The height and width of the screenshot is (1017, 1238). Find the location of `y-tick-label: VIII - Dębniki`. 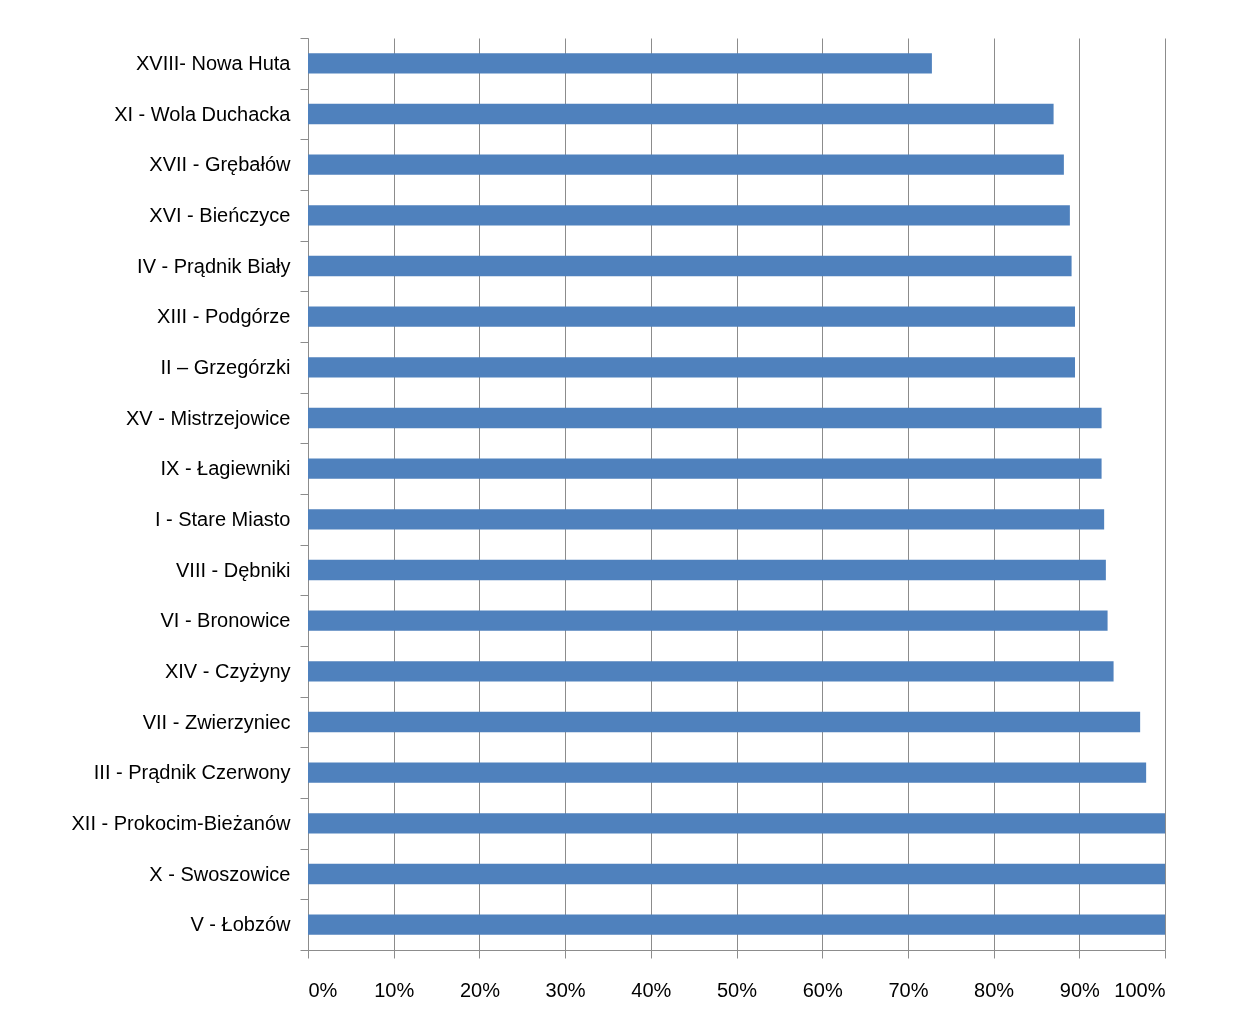

y-tick-label: VIII - Dębniki is located at coordinates (233, 569).